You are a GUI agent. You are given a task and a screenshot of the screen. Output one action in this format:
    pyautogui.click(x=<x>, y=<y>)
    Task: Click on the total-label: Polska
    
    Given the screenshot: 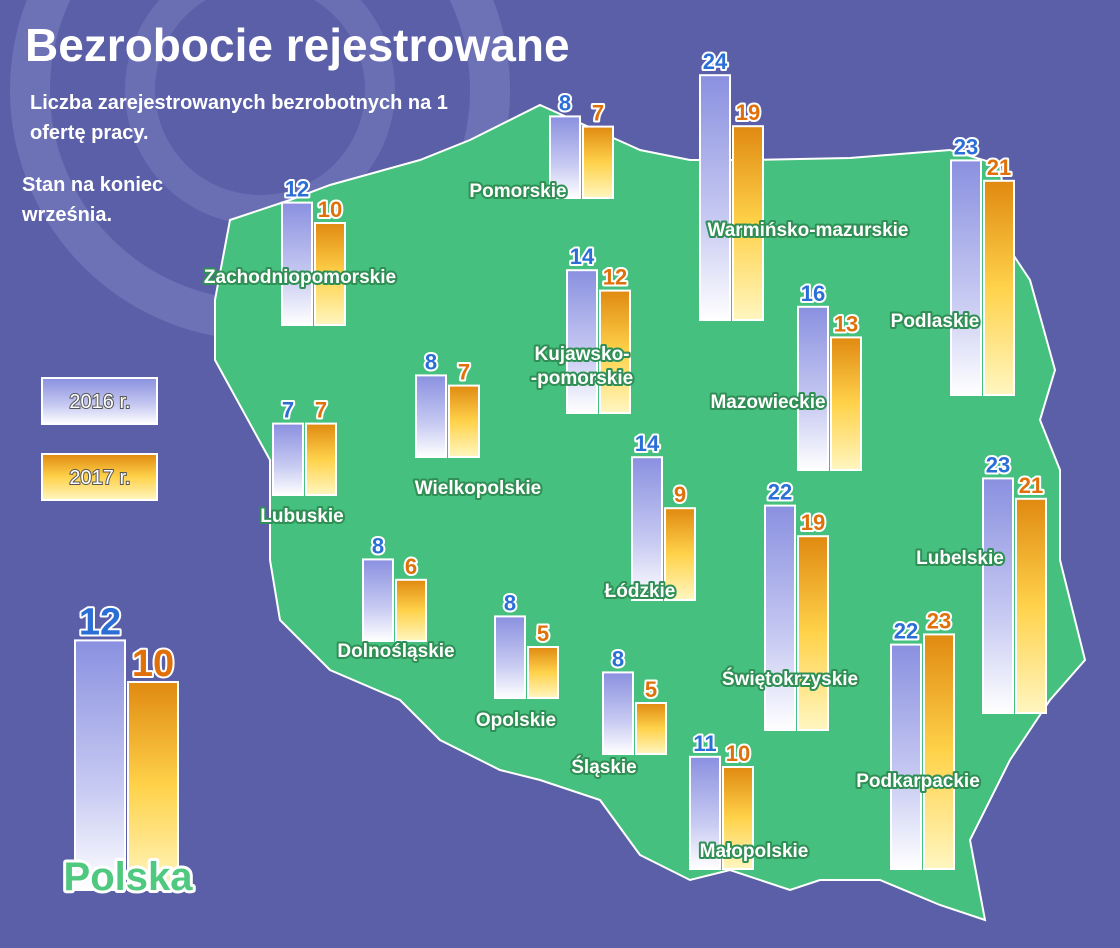 What is the action you would take?
    pyautogui.click(x=129, y=877)
    